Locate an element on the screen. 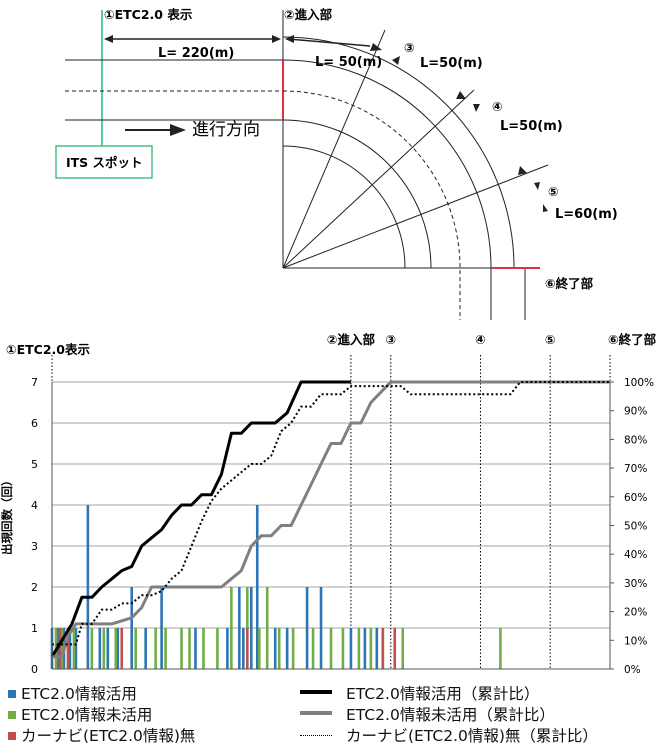 The width and height of the screenshot is (671, 749). curve-outer is located at coordinates (387, 189).